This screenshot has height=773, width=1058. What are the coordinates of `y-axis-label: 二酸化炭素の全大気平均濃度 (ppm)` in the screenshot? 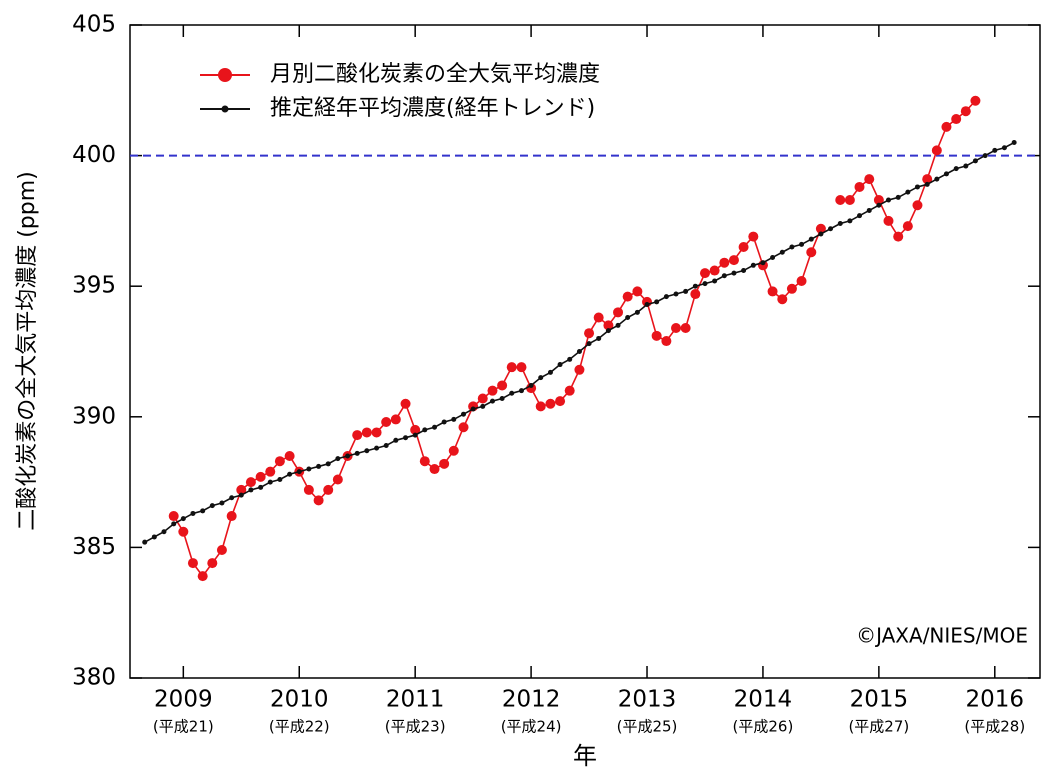 It's located at (27, 351).